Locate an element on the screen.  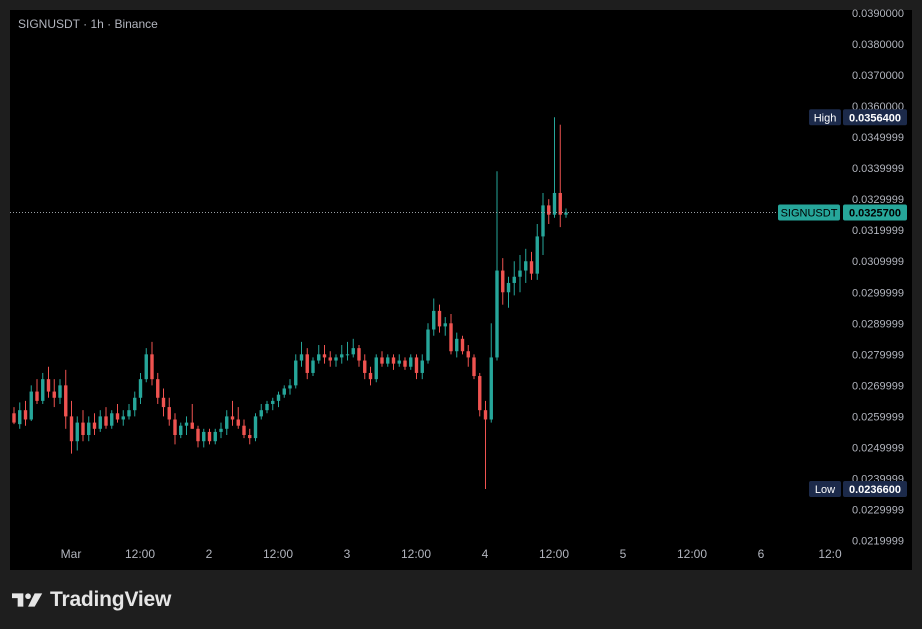
tradingview-footer: TradingView is located at coordinates (91, 600).